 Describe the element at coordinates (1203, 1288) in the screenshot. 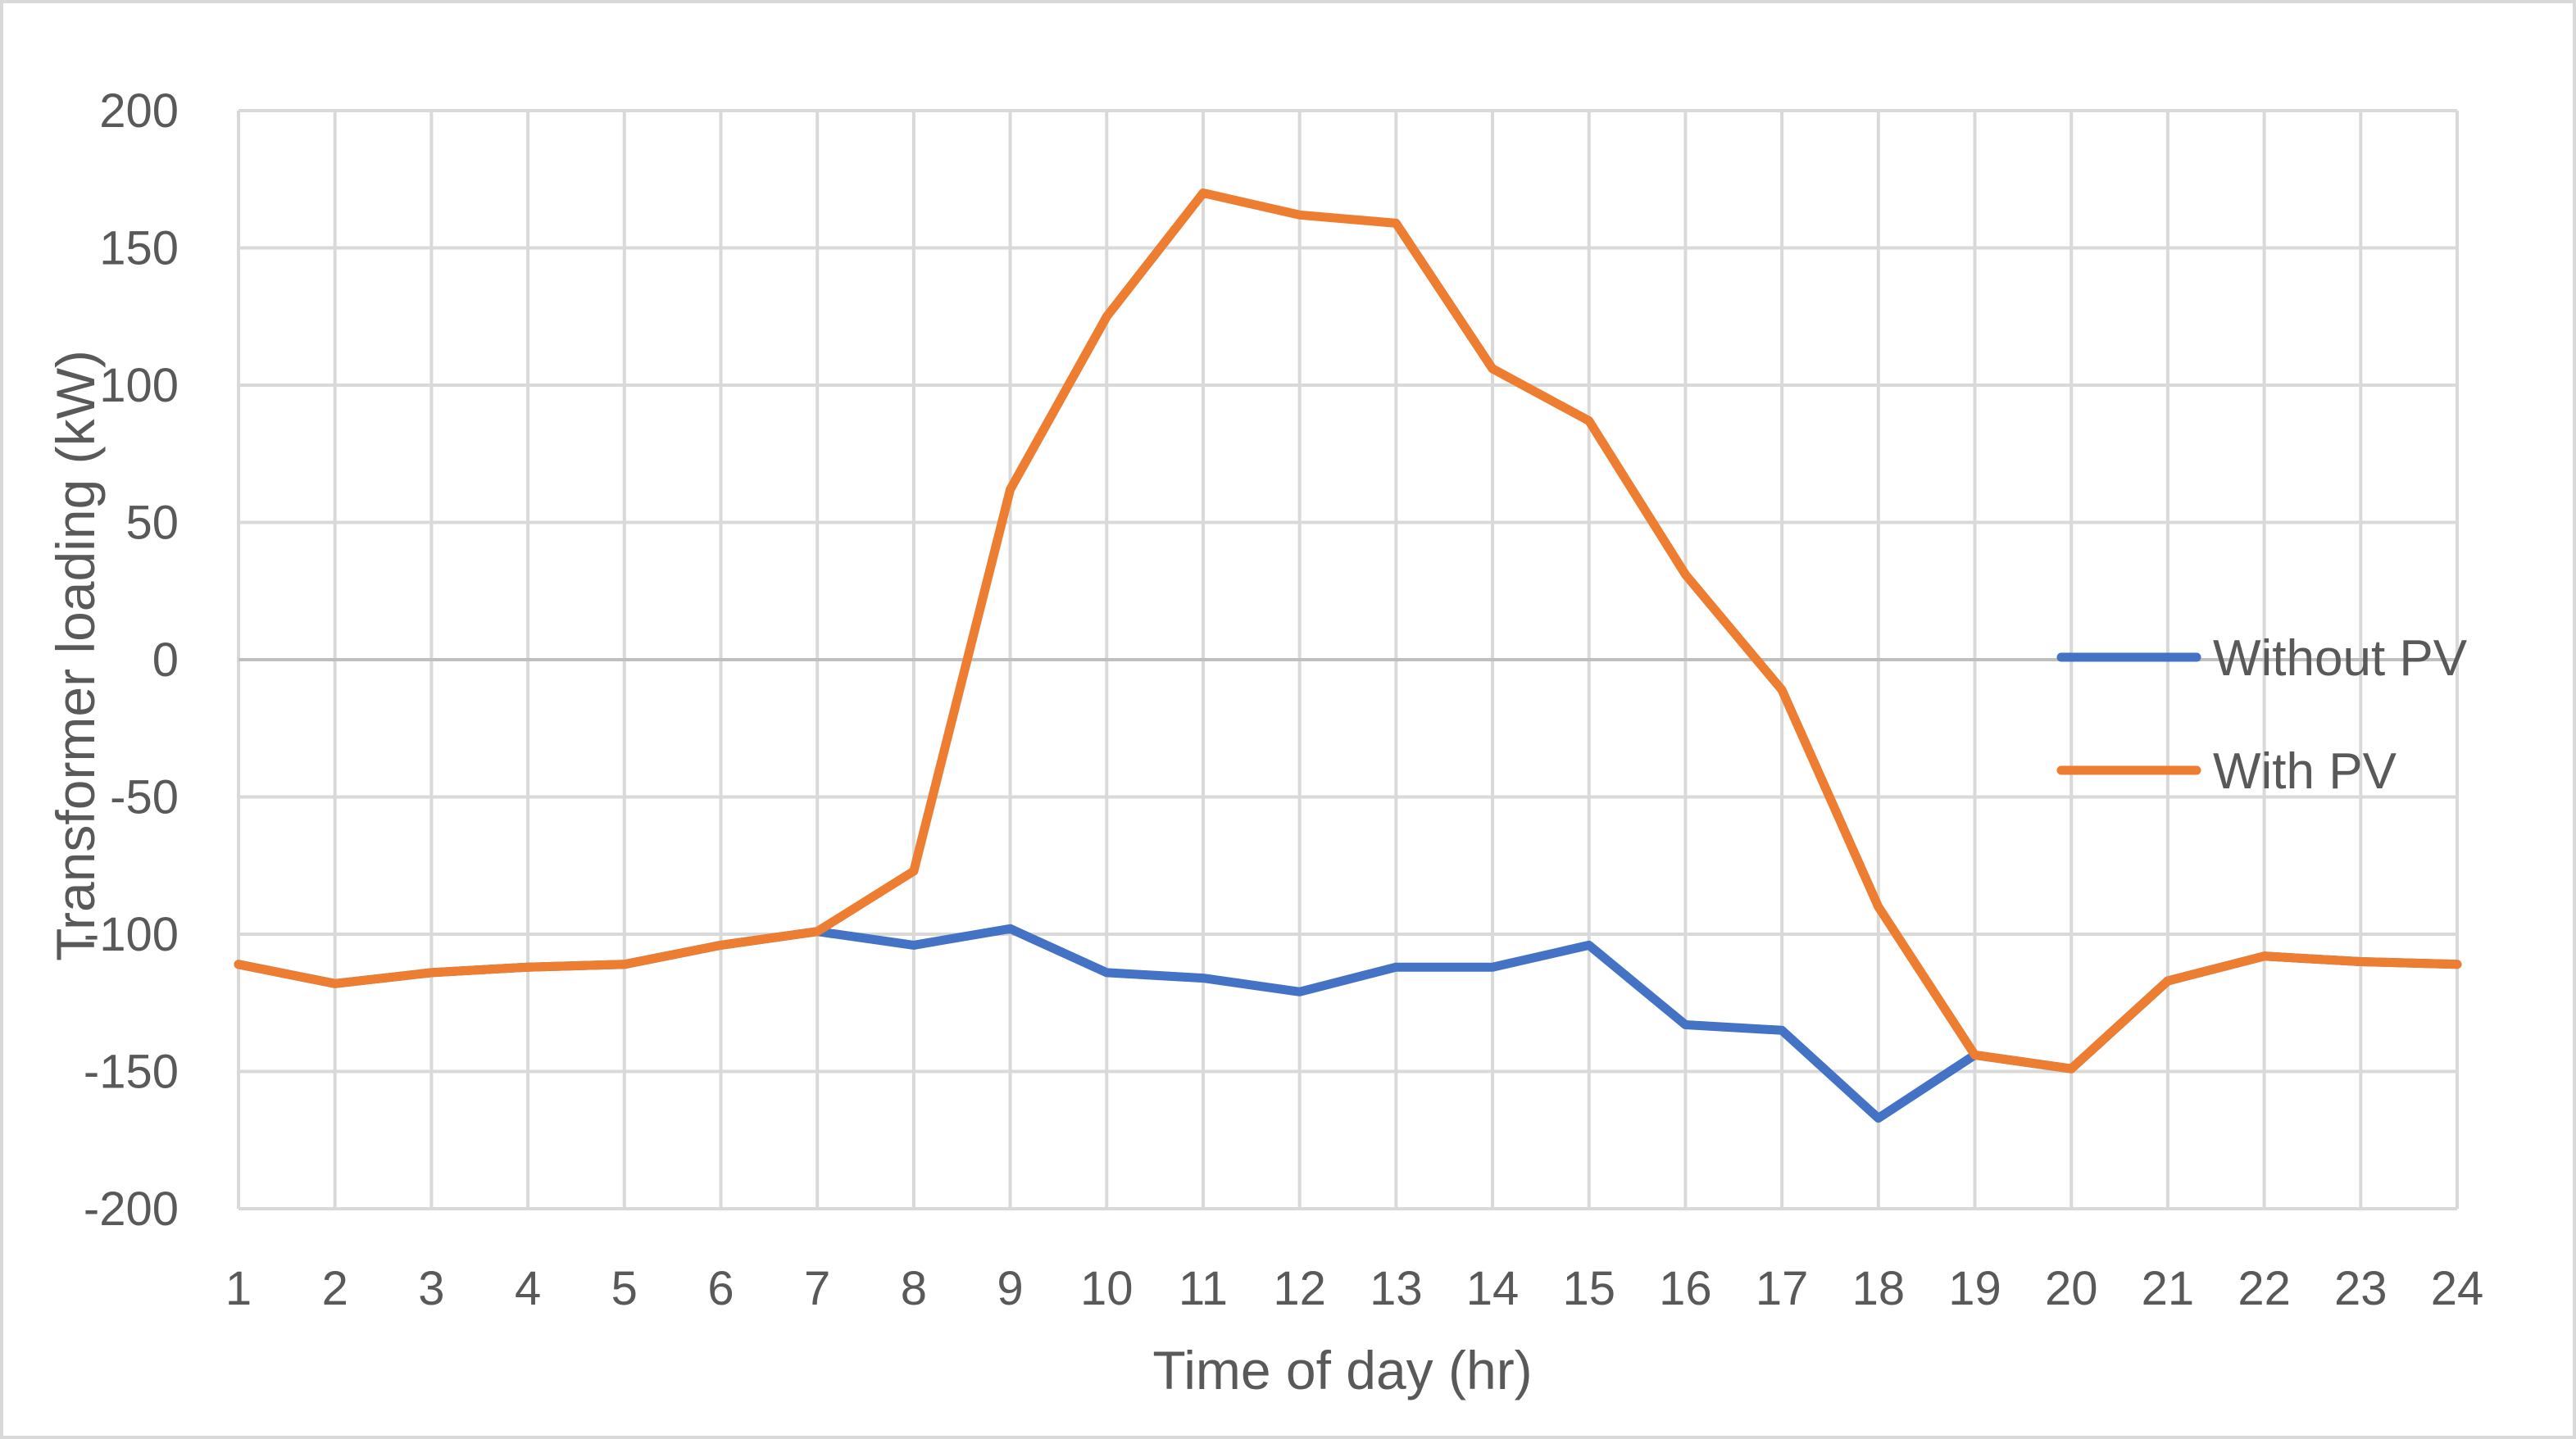

I see `x-tick-label: 11` at that location.